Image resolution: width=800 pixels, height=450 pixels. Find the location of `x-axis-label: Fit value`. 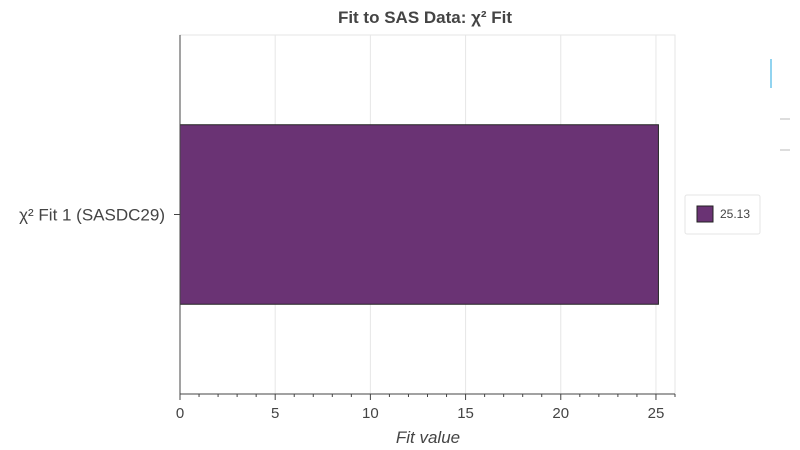

x-axis-label: Fit value is located at coordinates (428, 437).